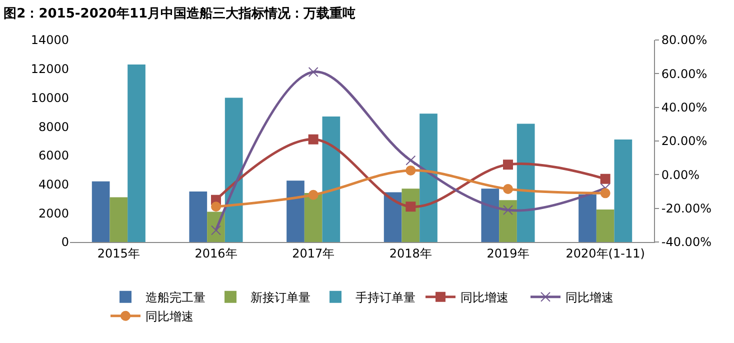  I want to click on y2-tick-label: -20.00%, so click(686, 209).